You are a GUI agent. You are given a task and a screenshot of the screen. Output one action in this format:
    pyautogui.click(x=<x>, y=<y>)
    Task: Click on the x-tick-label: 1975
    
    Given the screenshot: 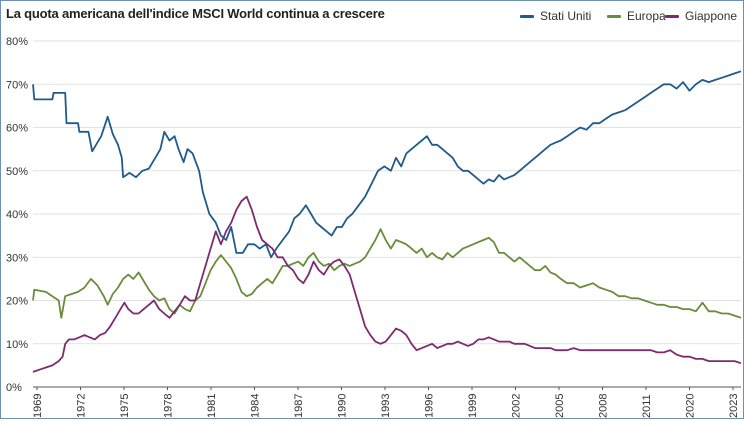 What is the action you would take?
    pyautogui.click(x=125, y=406)
    